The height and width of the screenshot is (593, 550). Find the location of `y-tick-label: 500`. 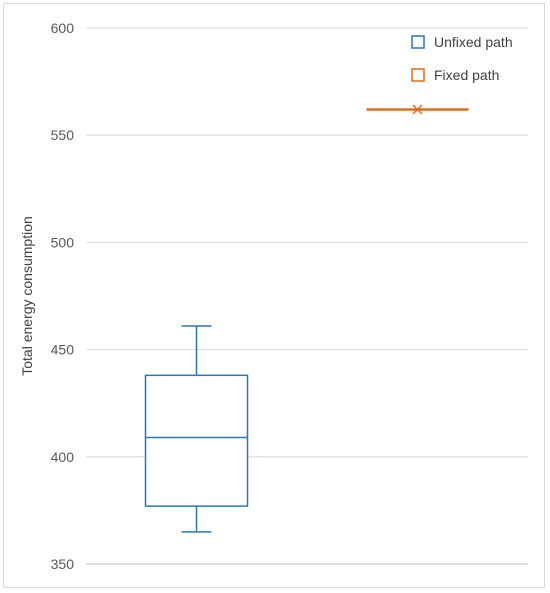

y-tick-label: 500 is located at coordinates (63, 242).